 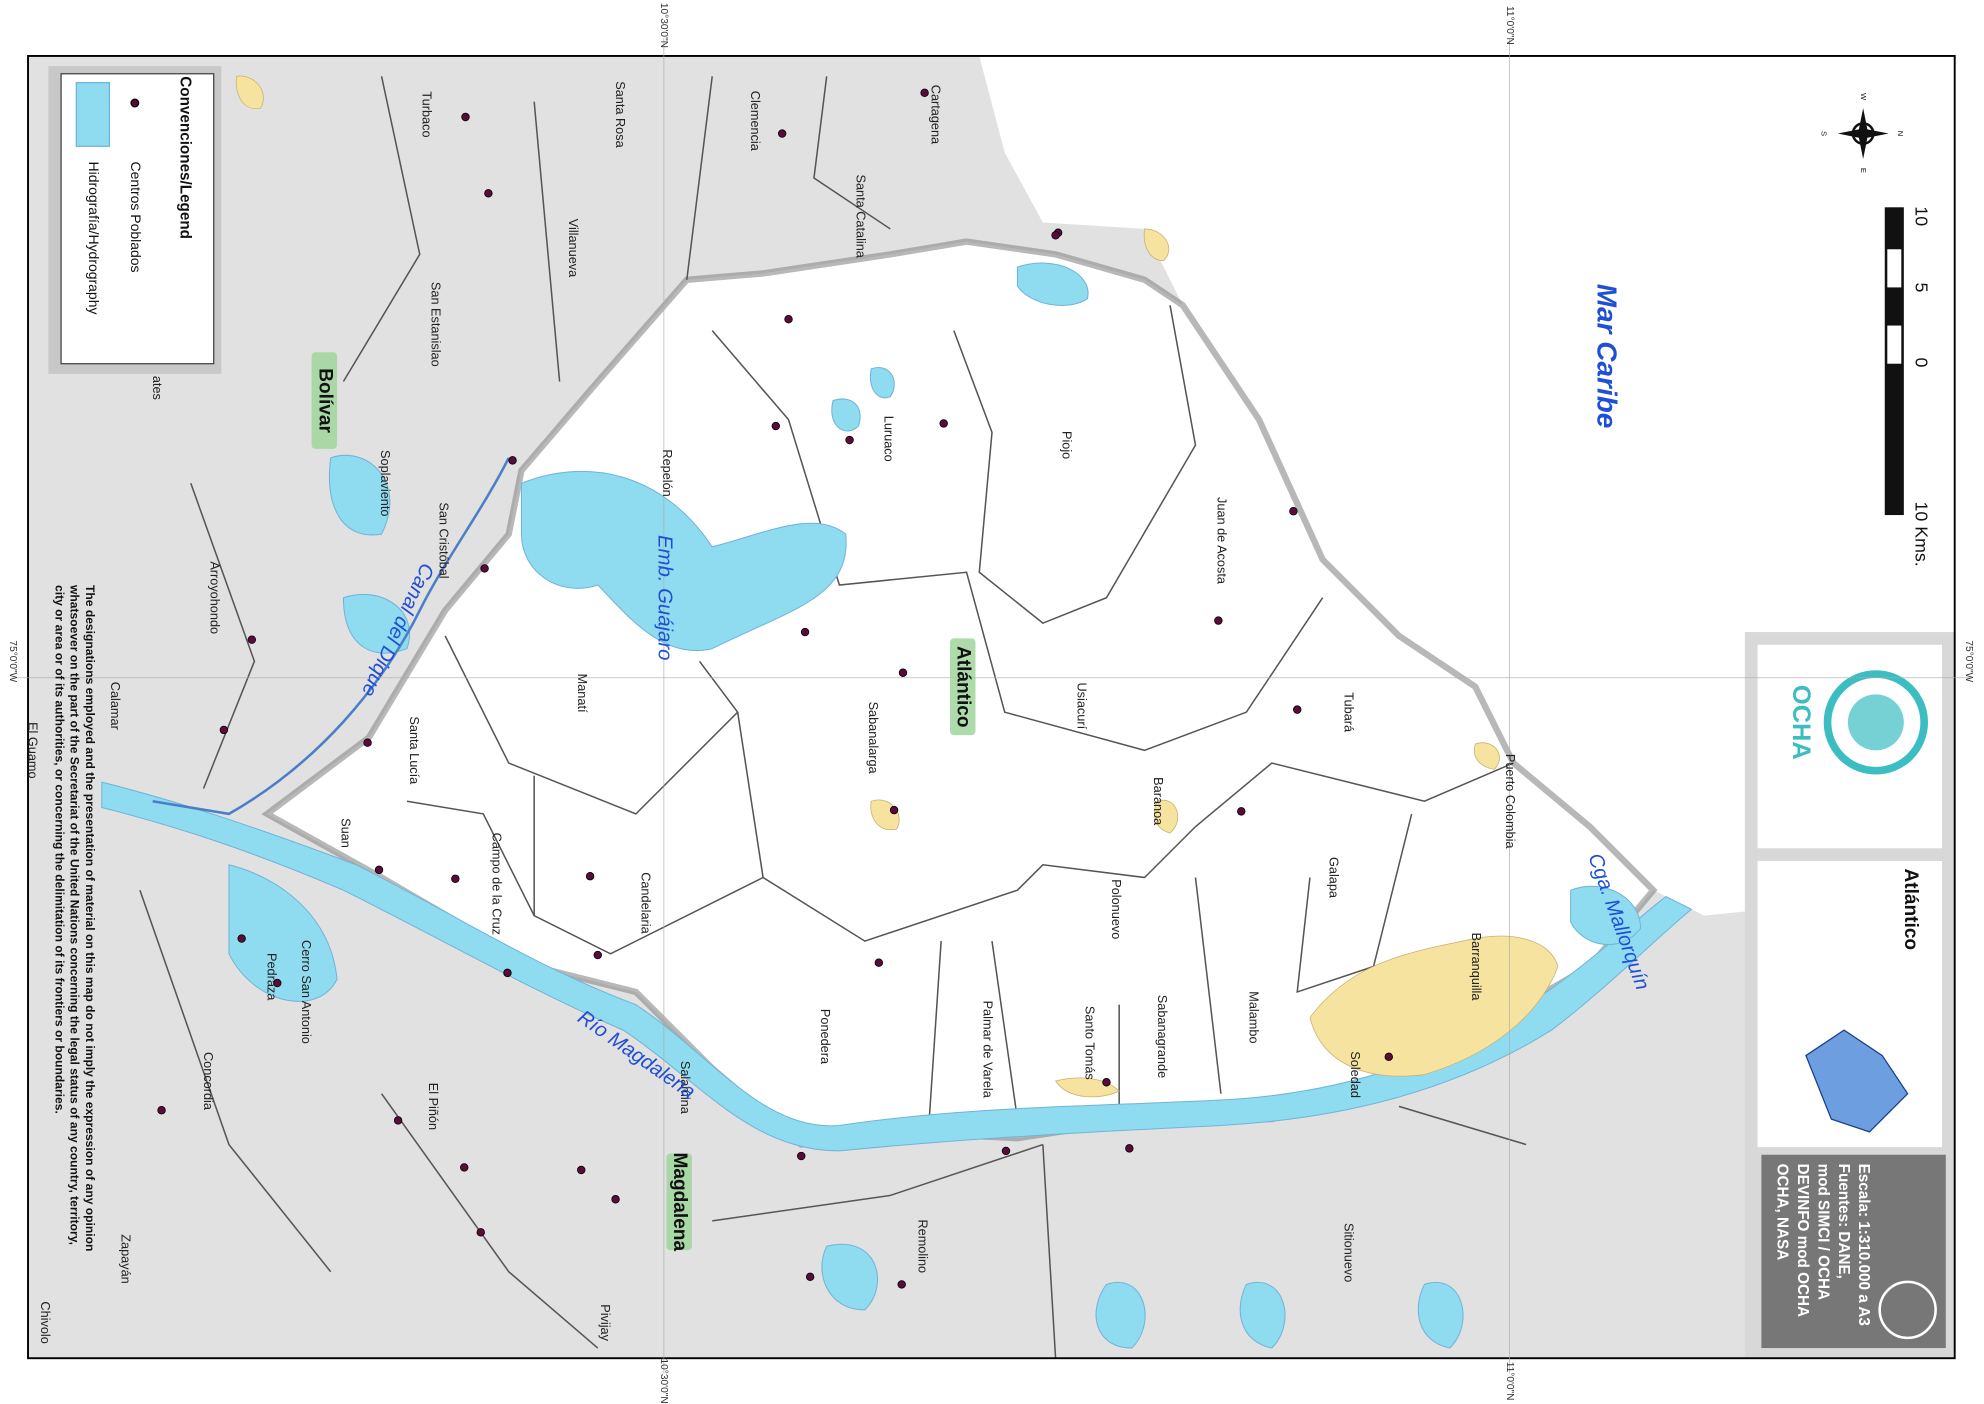 What do you see at coordinates (94, 238) in the screenshot?
I see `legend-item: Hidrografía/Hydrography` at bounding box center [94, 238].